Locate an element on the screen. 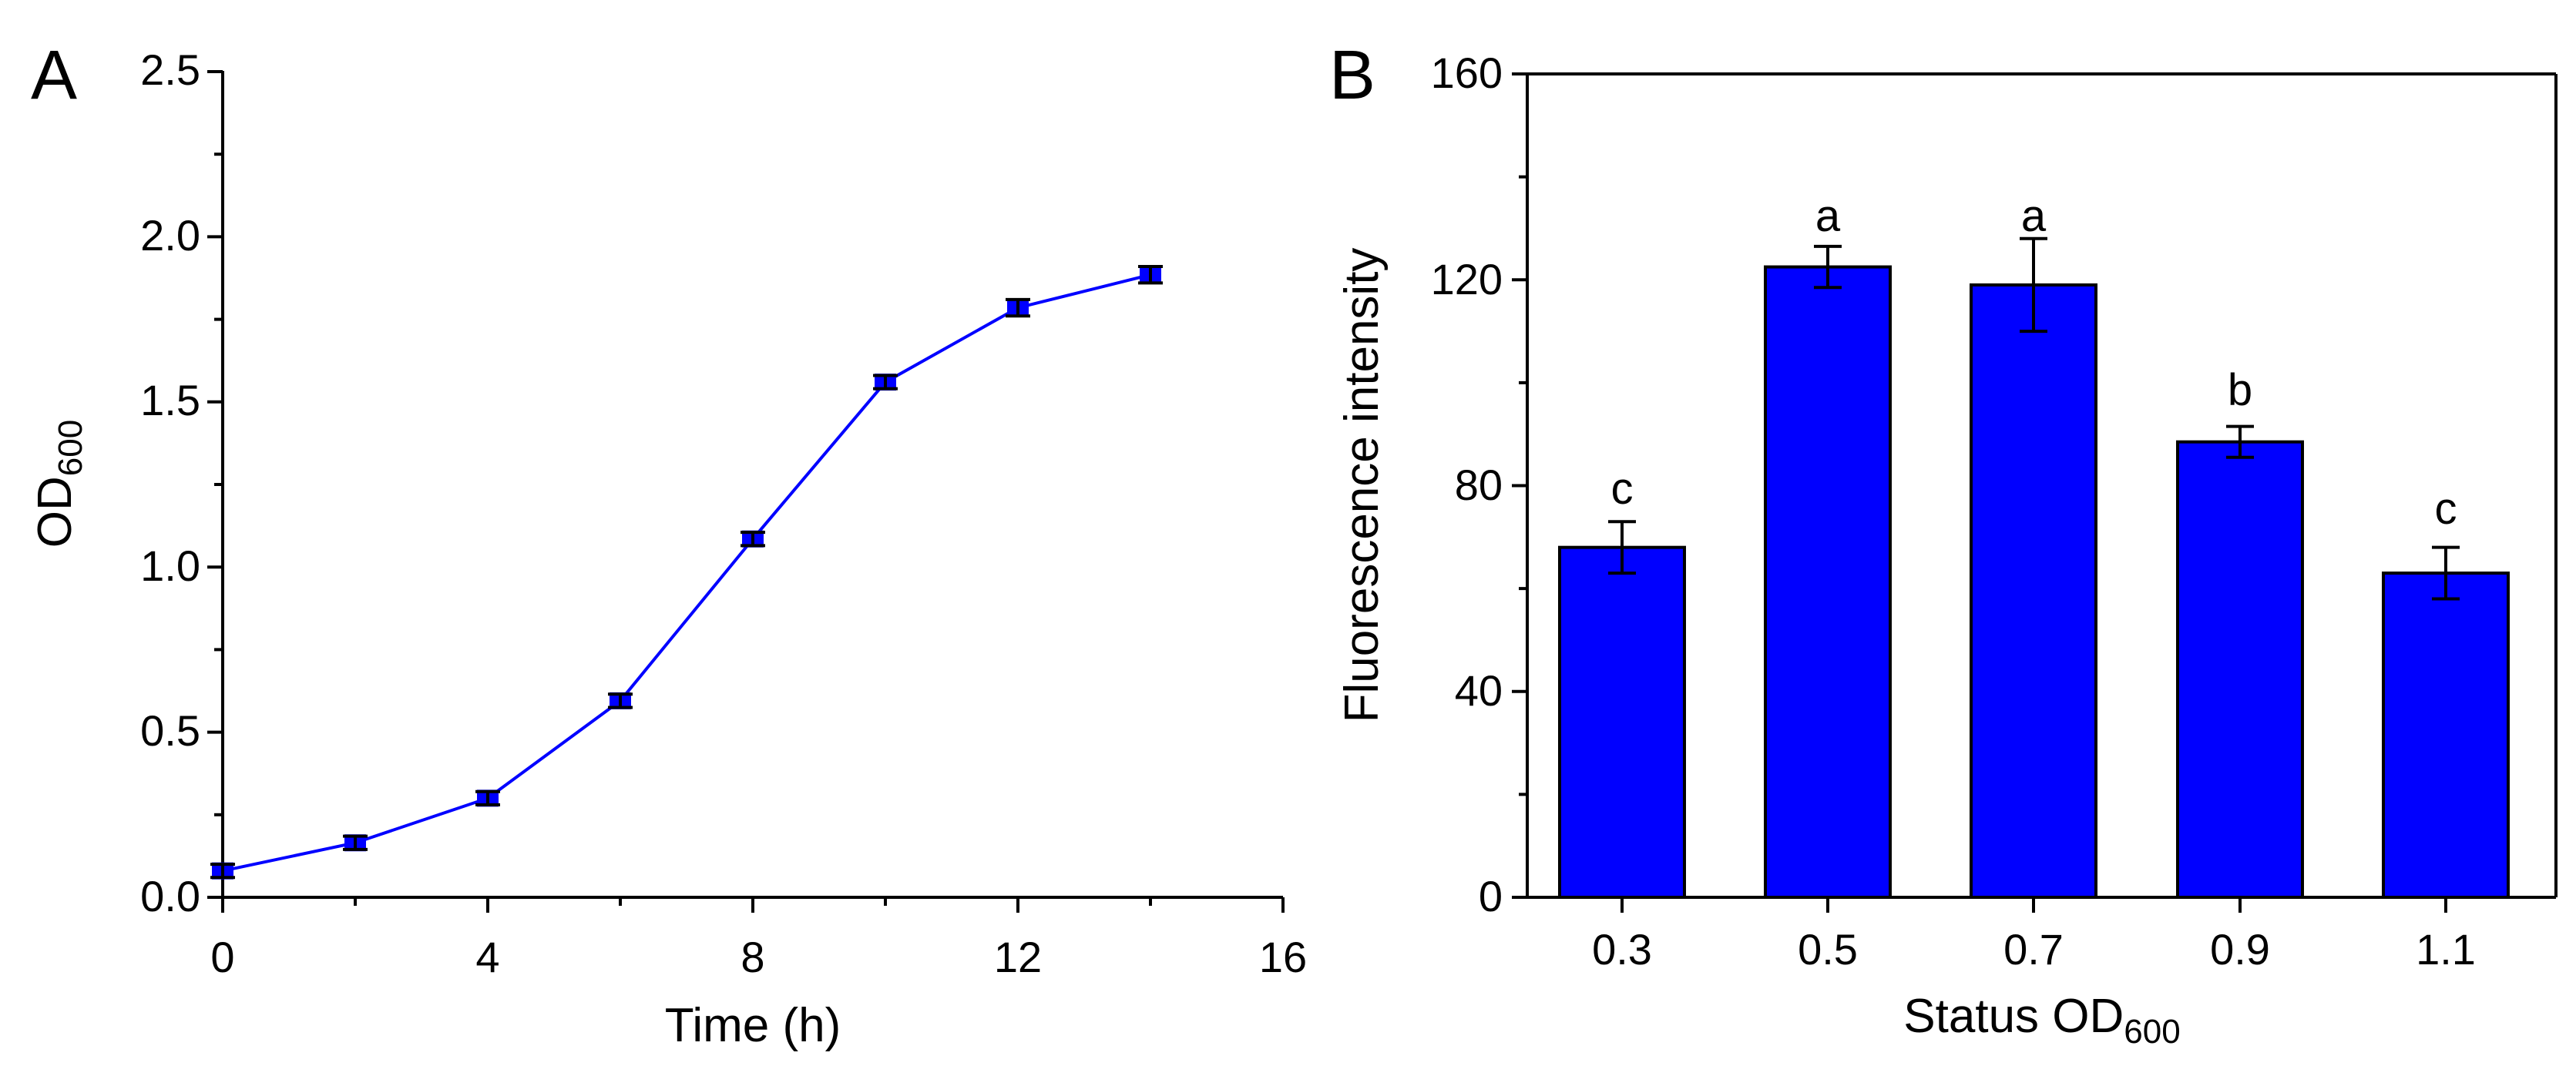  panel-b-y-axis-title: Fluorescence intensity is located at coordinates (1362, 485).